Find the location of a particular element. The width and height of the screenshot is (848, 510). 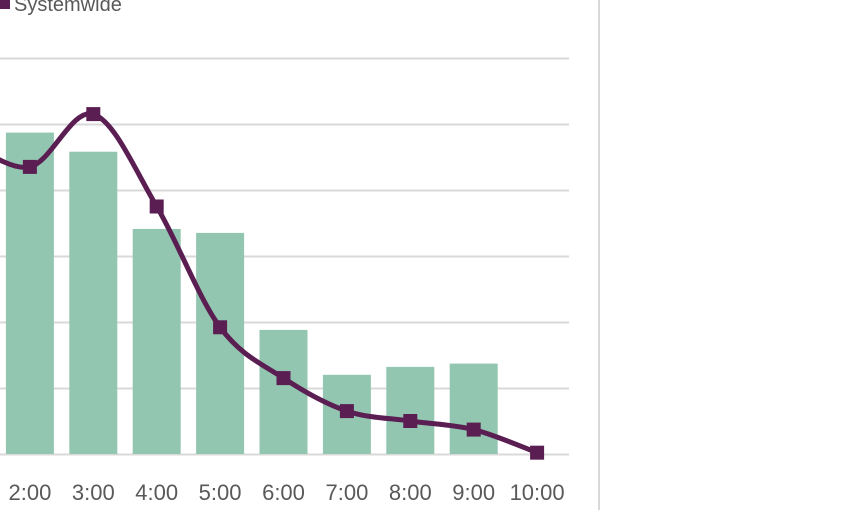

bar-8:00 is located at coordinates (410, 410).